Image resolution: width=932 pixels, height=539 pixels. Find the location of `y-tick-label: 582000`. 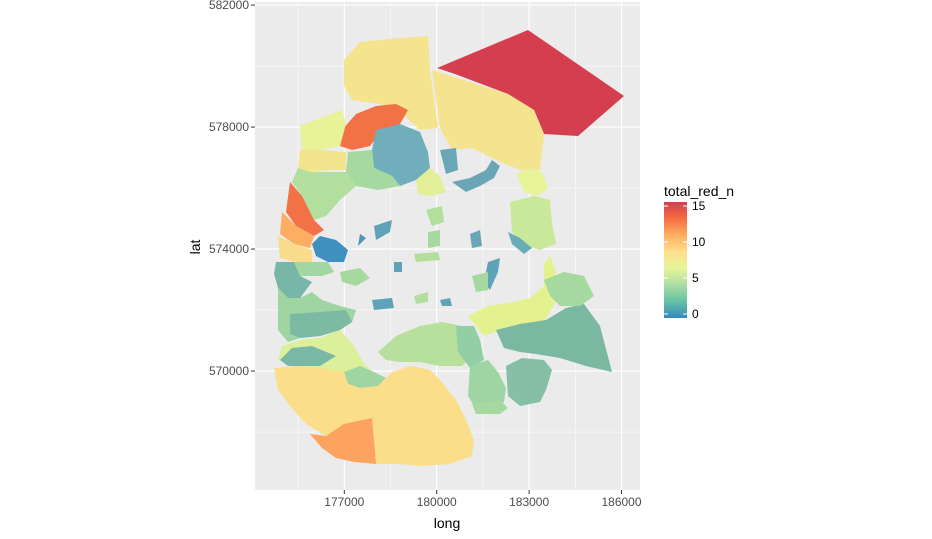

y-tick-label: 582000 is located at coordinates (229, 6).